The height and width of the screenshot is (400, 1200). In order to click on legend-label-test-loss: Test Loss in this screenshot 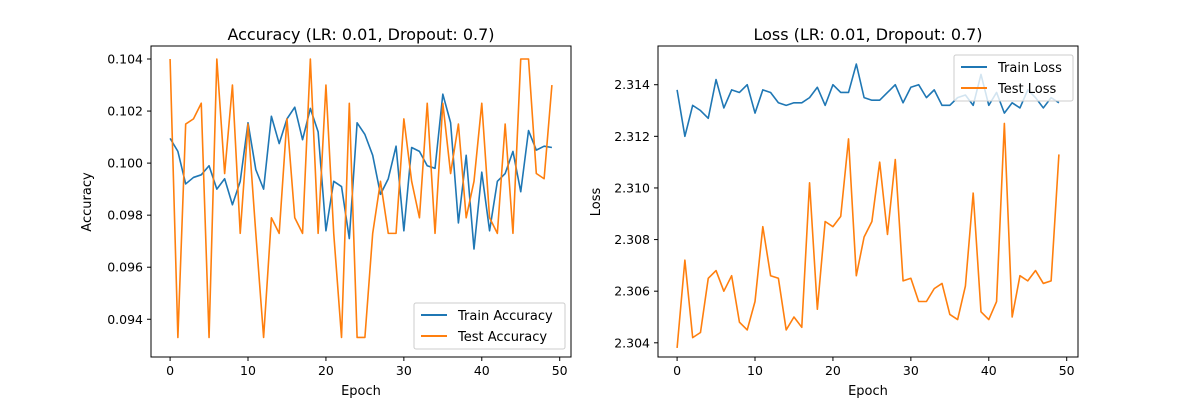, I will do `click(1026, 89)`.